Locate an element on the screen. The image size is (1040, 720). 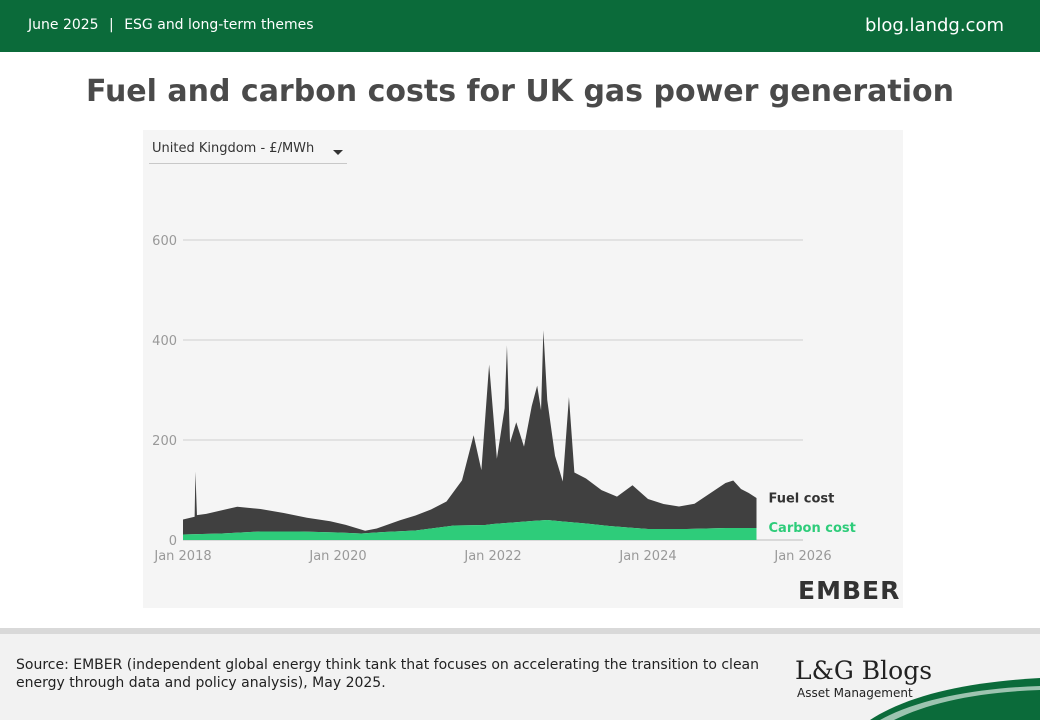
legend-carbon-cost: Carbon cost is located at coordinates (812, 528).